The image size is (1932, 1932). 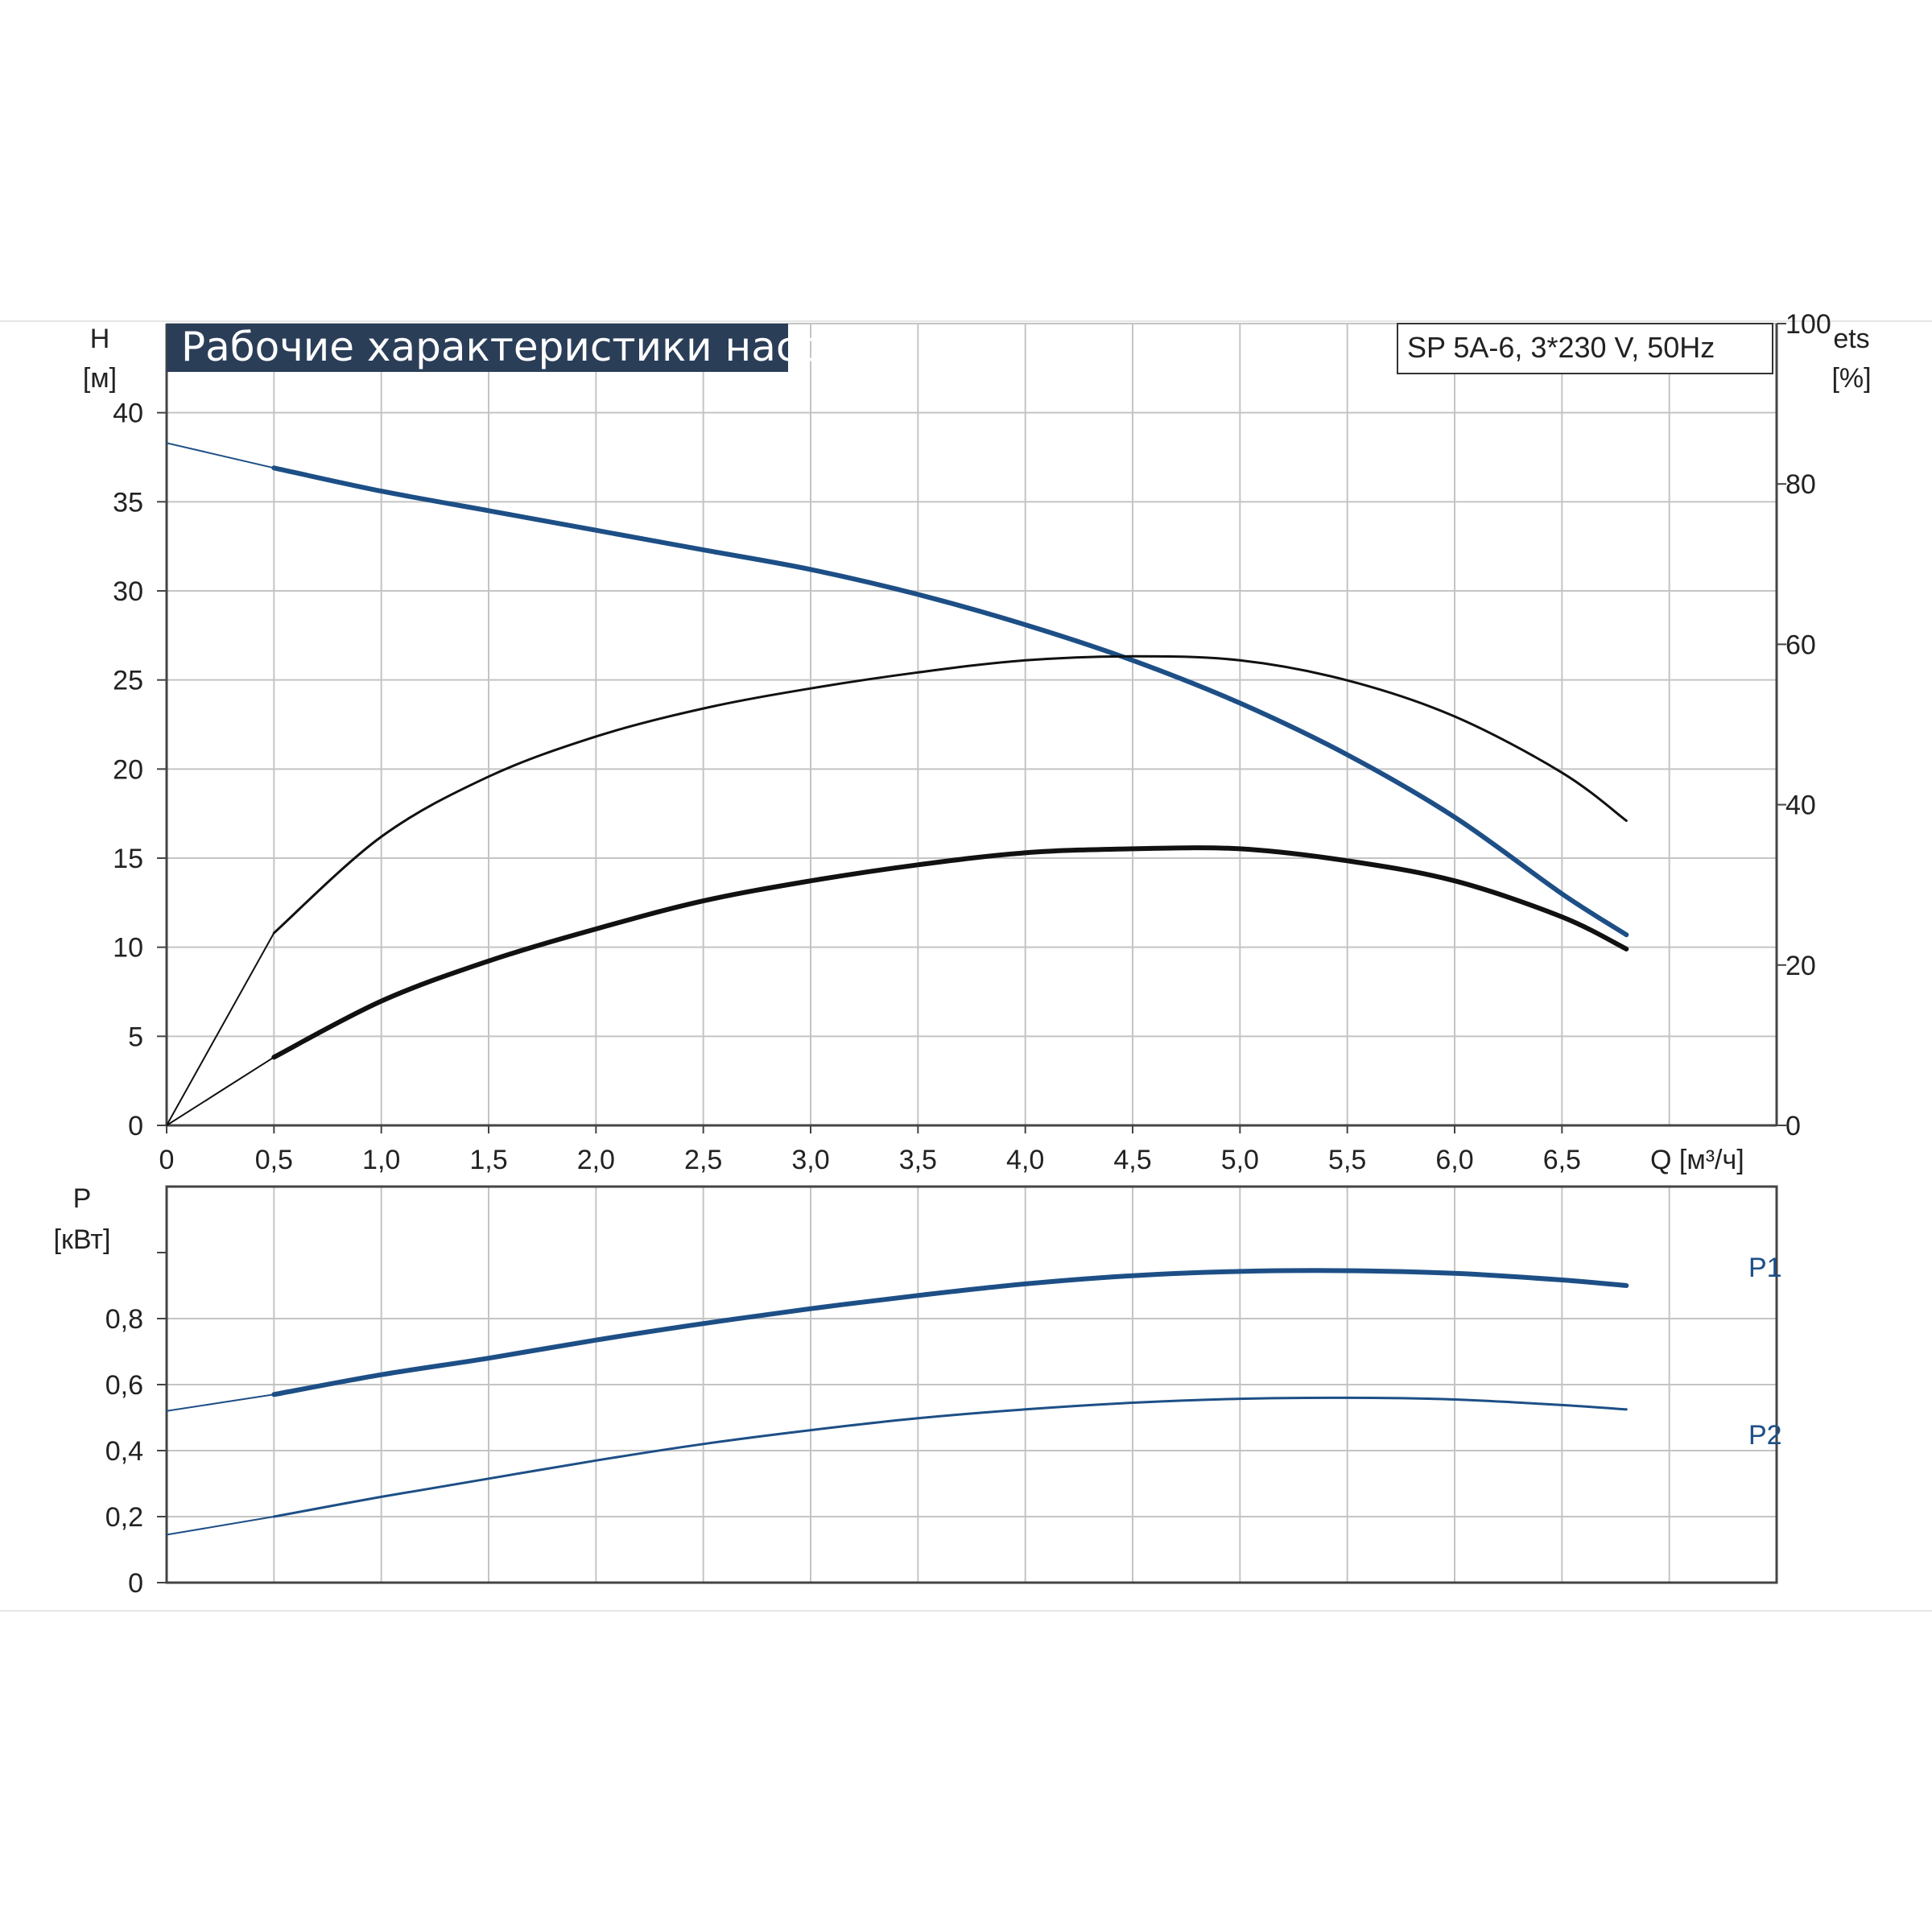 I want to click on head-curve-extrapolated, so click(x=221, y=455).